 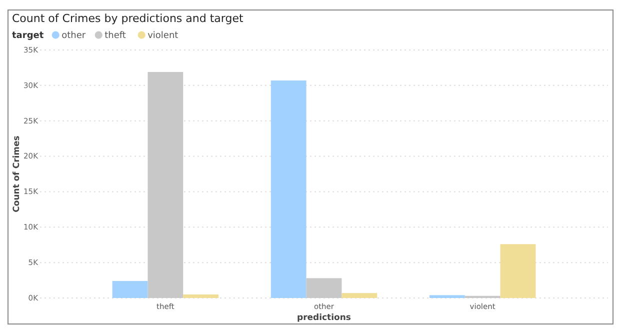 I want to click on chart-title: Count of Crimes by predictions and target, so click(x=128, y=18).